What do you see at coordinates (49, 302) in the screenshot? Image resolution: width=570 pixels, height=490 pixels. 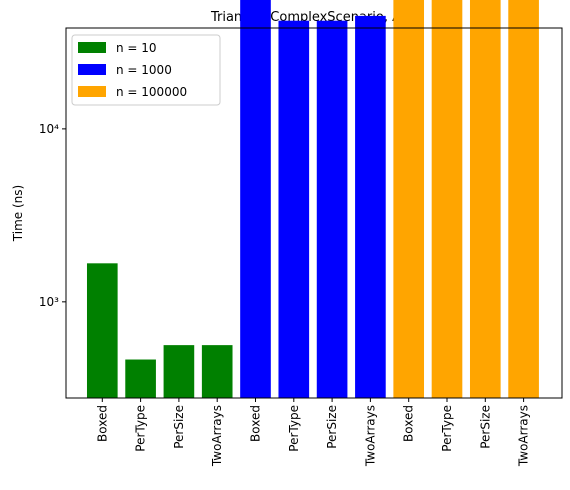 I see `y-tick-label: 10³` at bounding box center [49, 302].